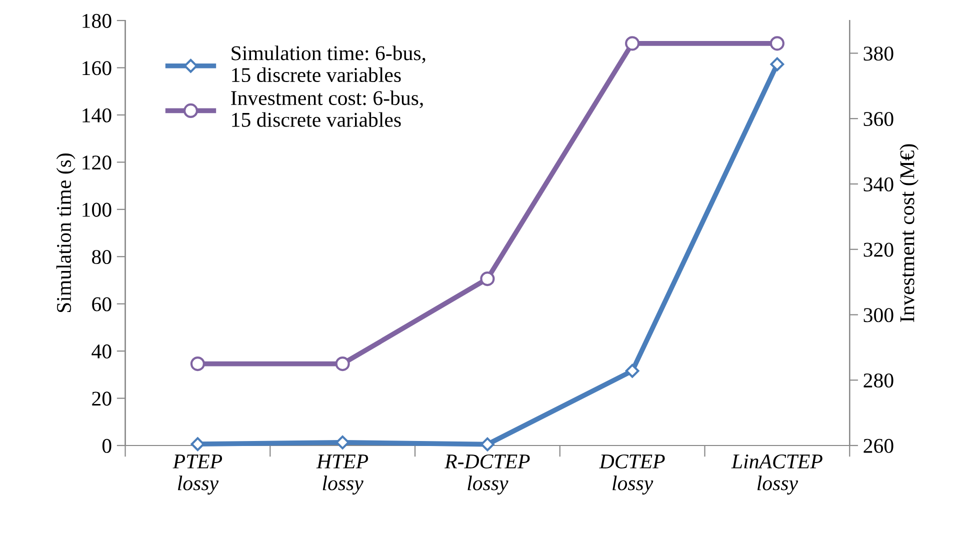 The image size is (971, 540). I want to click on x-tick-label: HTEP lossy, so click(342, 474).